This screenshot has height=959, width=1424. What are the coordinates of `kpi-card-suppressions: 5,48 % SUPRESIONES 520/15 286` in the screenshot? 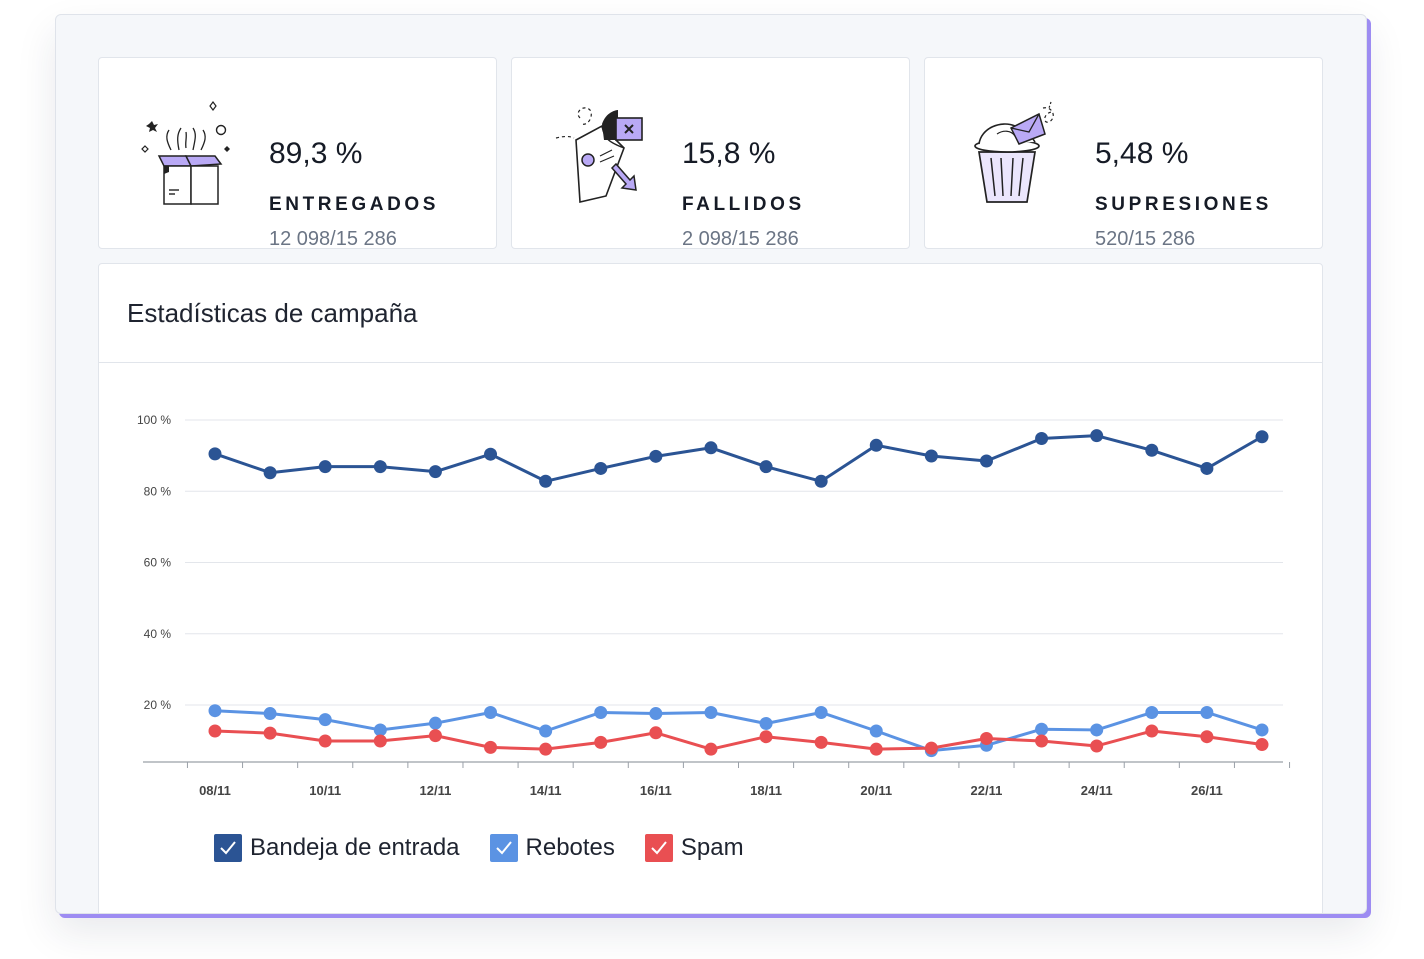 It's located at (1123, 153).